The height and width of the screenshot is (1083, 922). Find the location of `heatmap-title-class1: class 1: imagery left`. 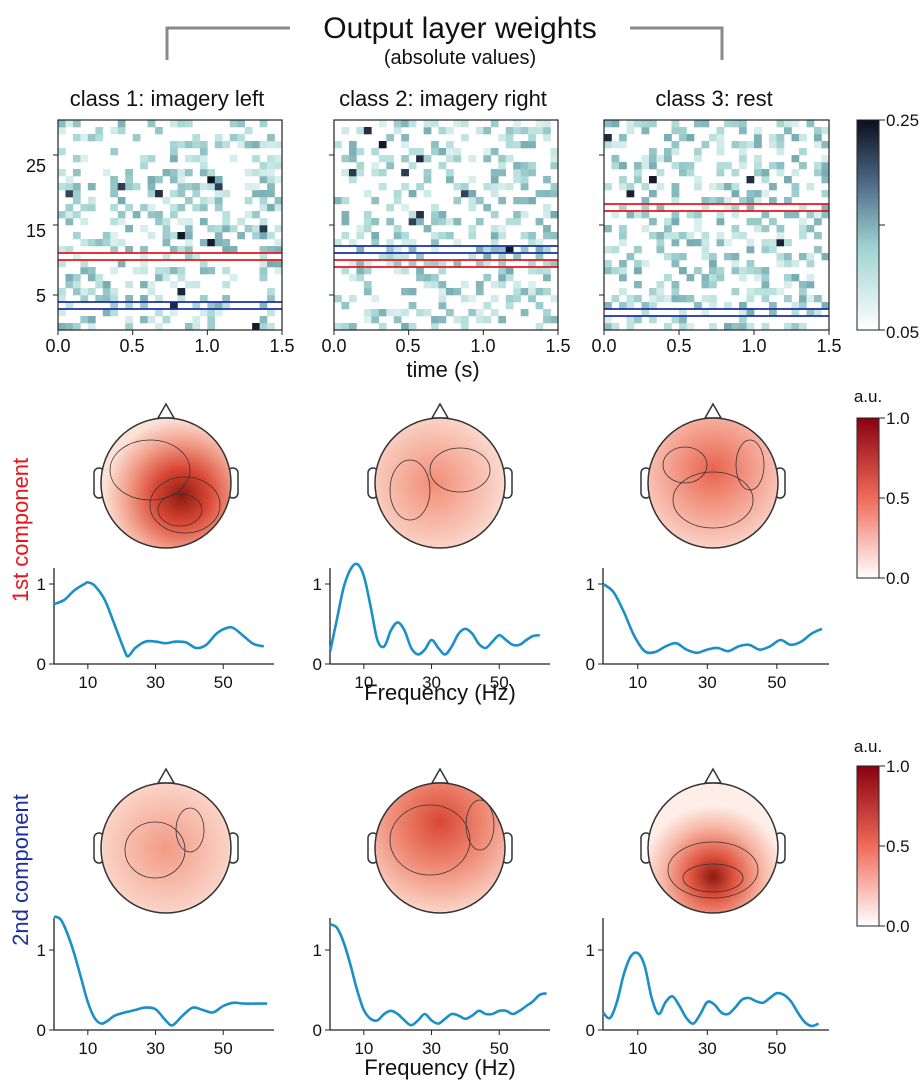

heatmap-title-class1: class 1: imagery left is located at coordinates (167, 98).